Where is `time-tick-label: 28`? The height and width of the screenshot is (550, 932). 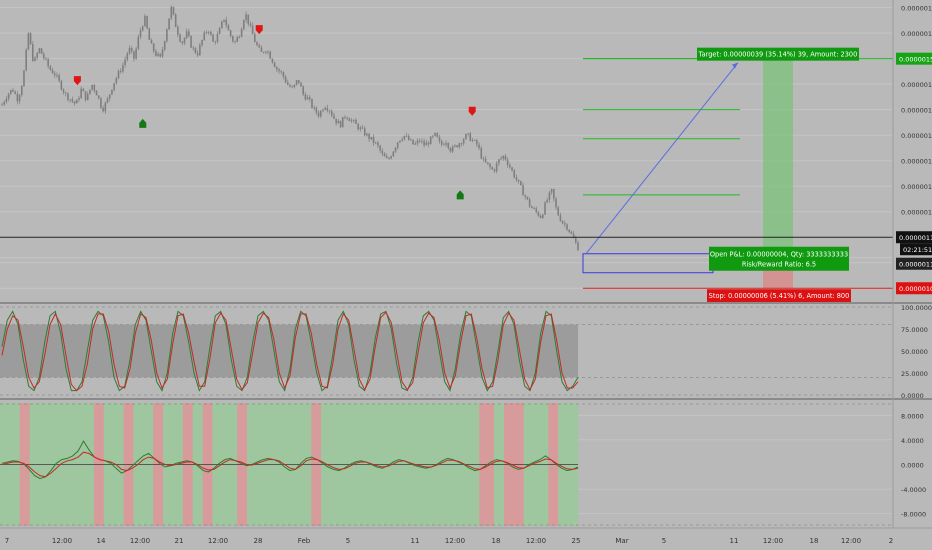 time-tick-label: 28 is located at coordinates (258, 541).